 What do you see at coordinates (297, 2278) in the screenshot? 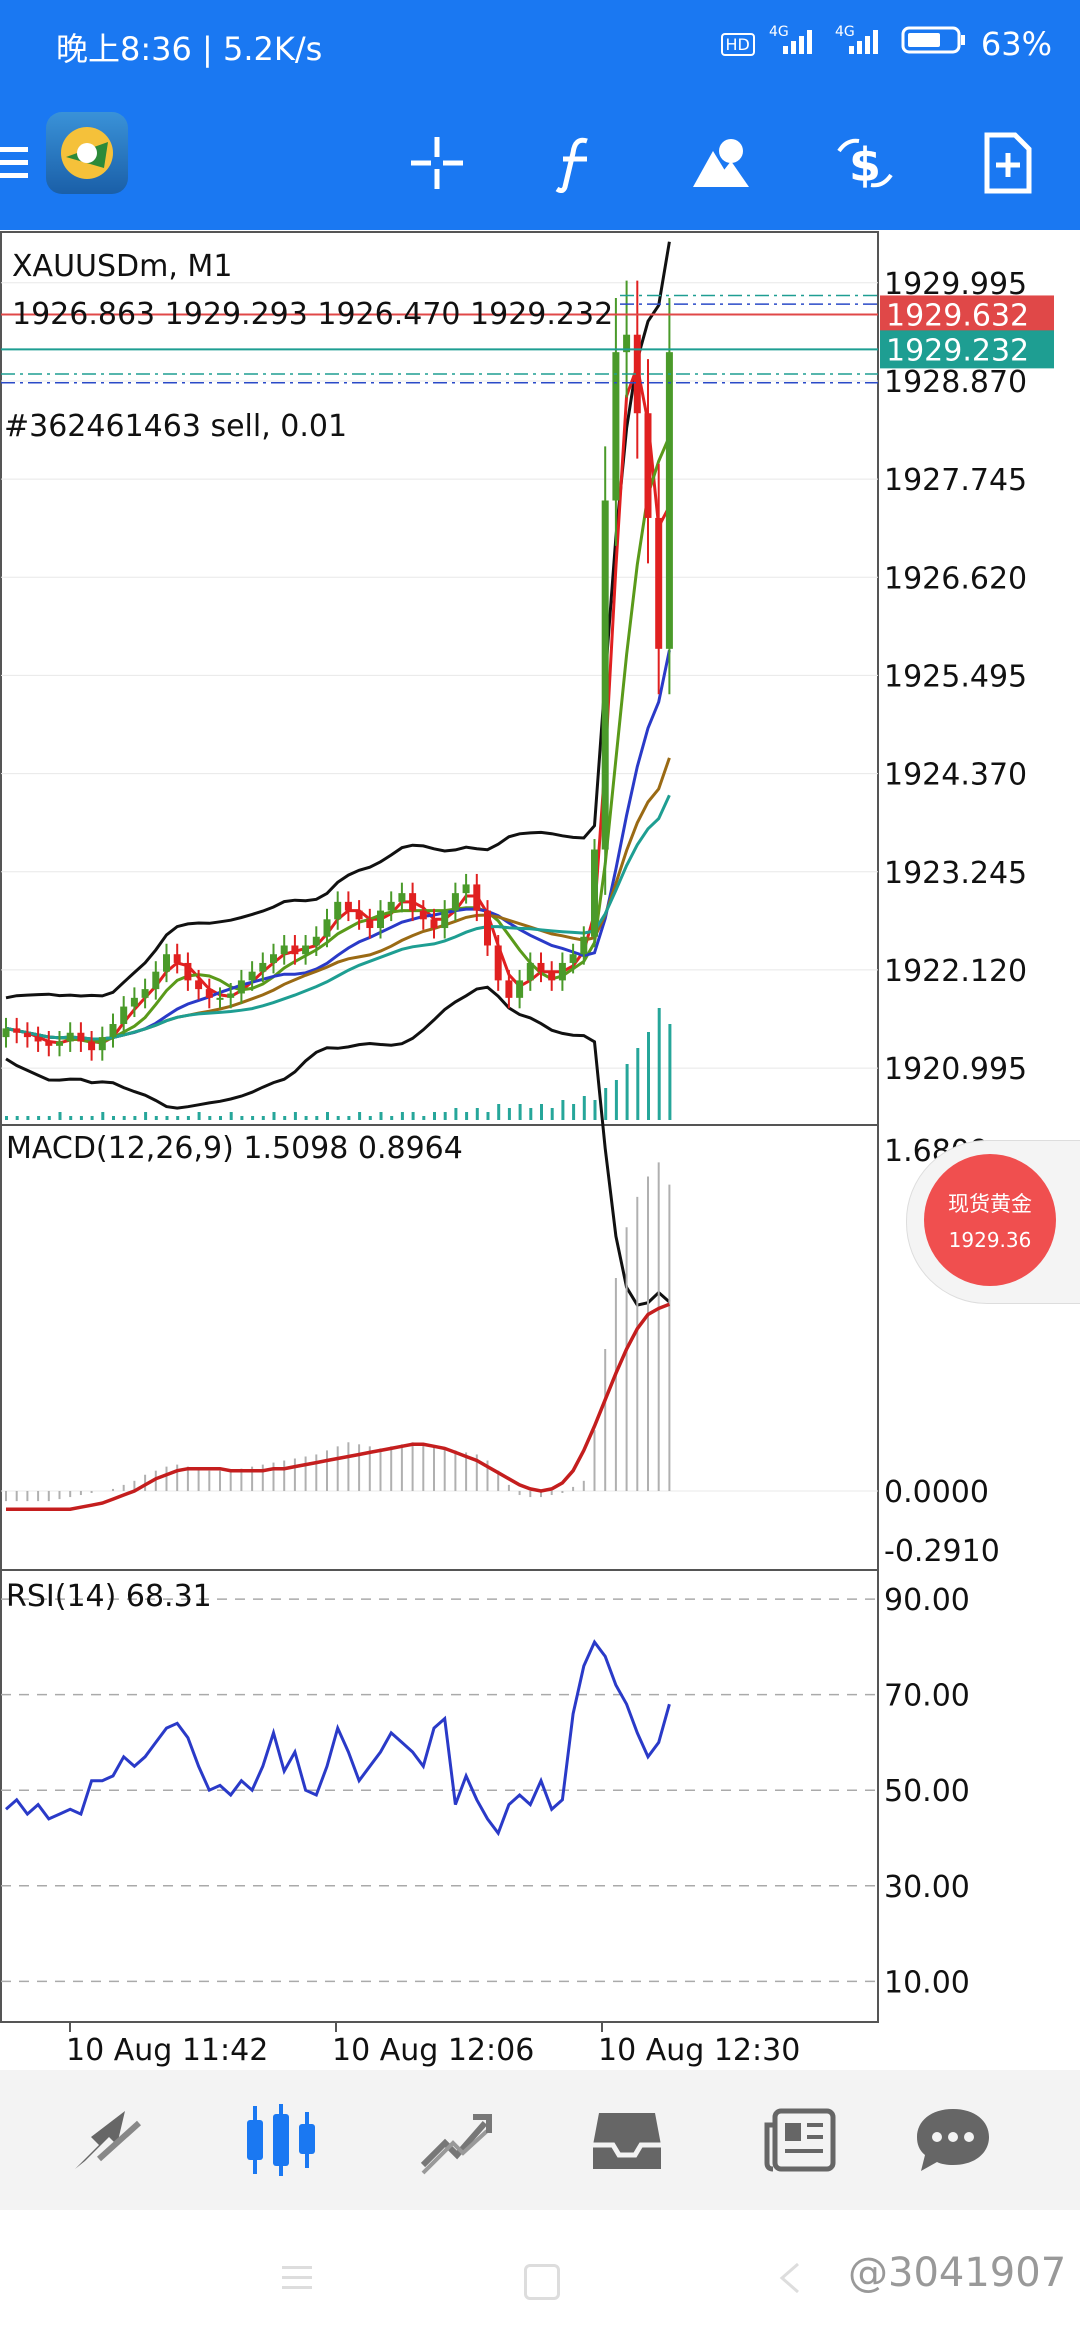
I see `recent-apps-icon` at bounding box center [297, 2278].